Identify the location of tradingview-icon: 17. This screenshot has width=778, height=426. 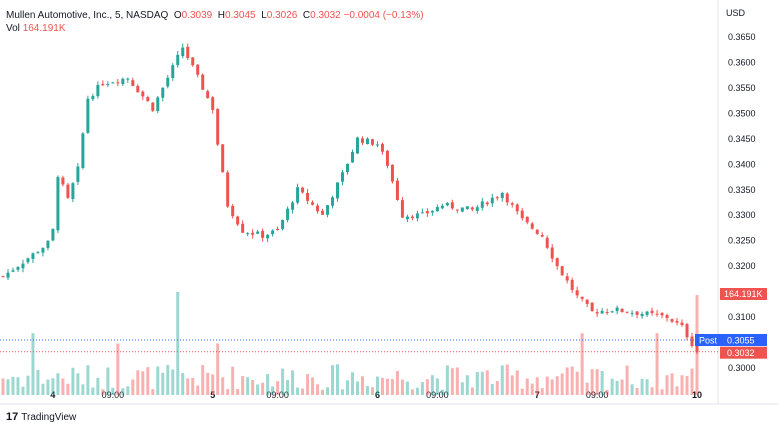
(12, 417).